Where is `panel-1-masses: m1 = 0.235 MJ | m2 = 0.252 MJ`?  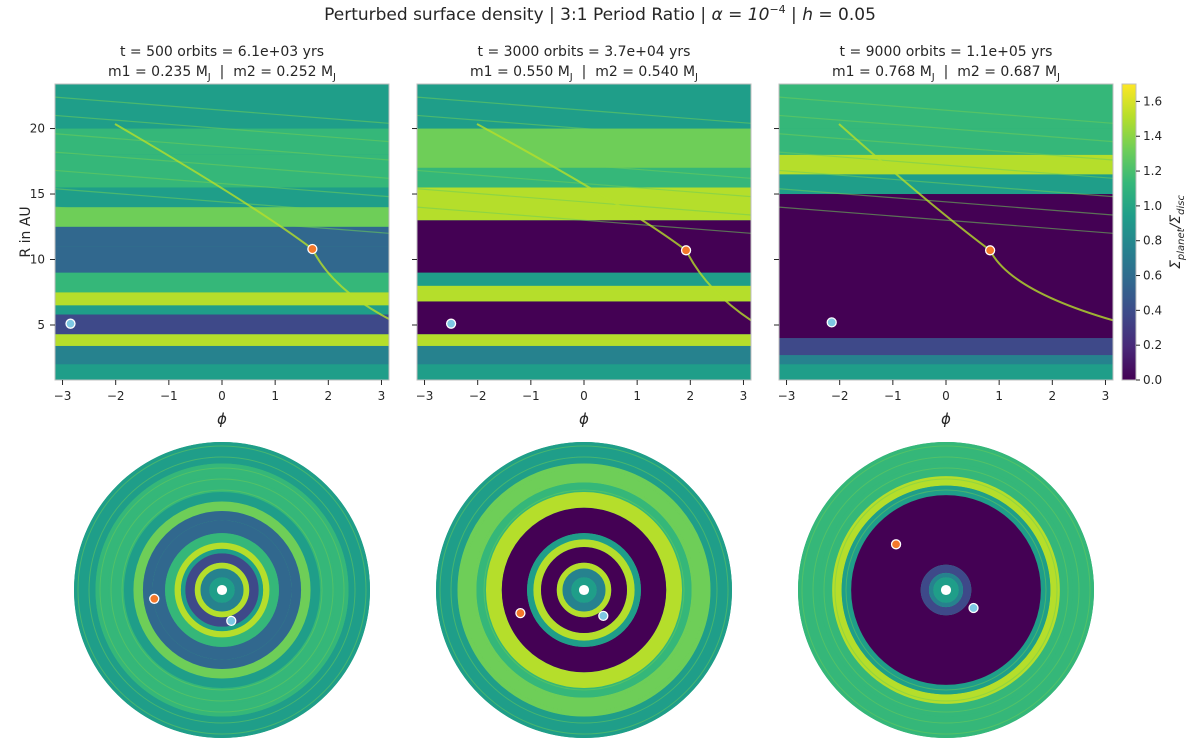
panel-1-masses: m1 = 0.235 MJ | m2 = 0.252 MJ is located at coordinates (222, 73).